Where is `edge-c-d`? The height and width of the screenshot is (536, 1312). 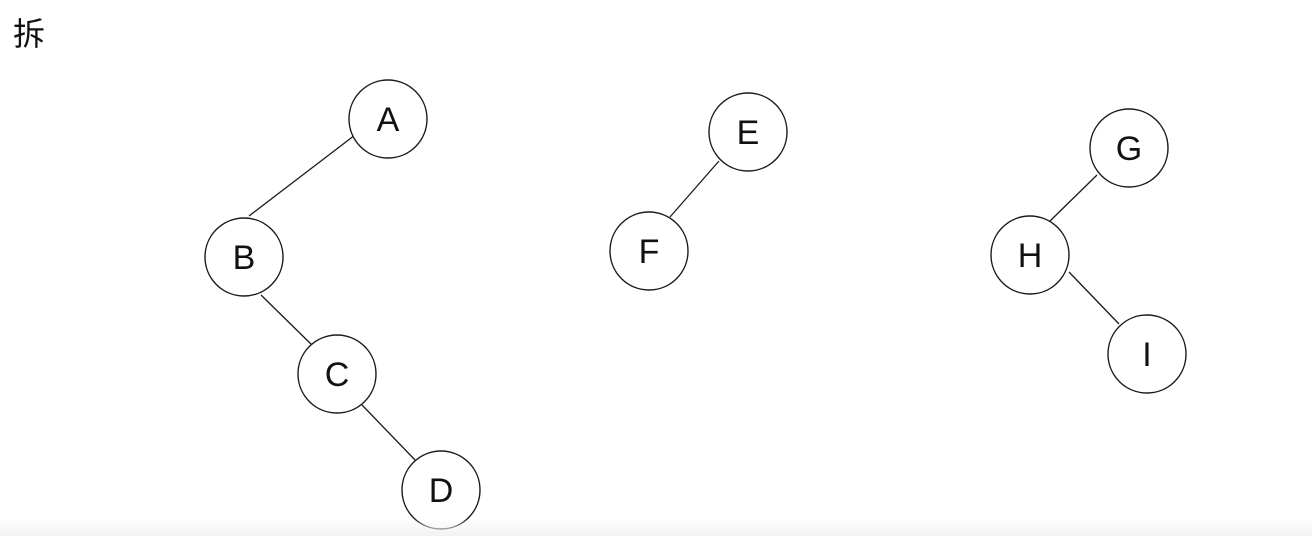
edge-c-d is located at coordinates (389, 433).